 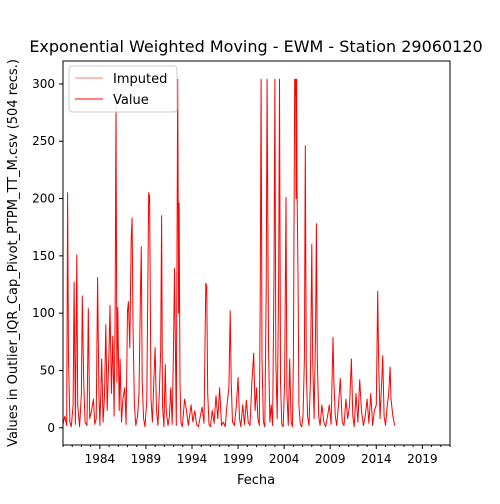 I want to click on x-tick-label: 1994, so click(x=192, y=459).